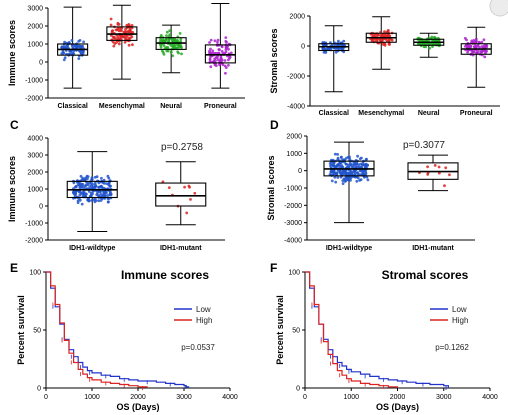  I want to click on y-tick-label: -4000, so click(296, 107).